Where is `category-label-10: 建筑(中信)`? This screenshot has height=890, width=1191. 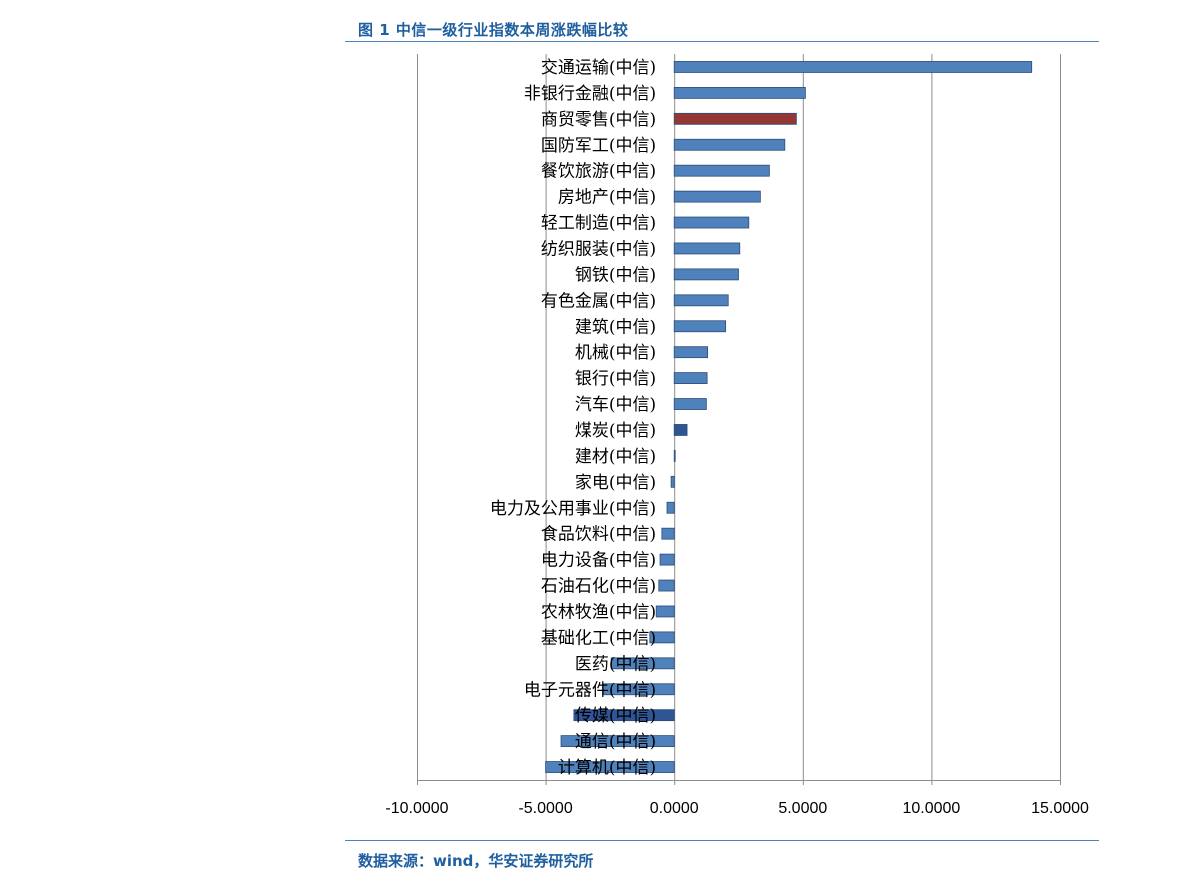 category-label-10: 建筑(中信) is located at coordinates (615, 327).